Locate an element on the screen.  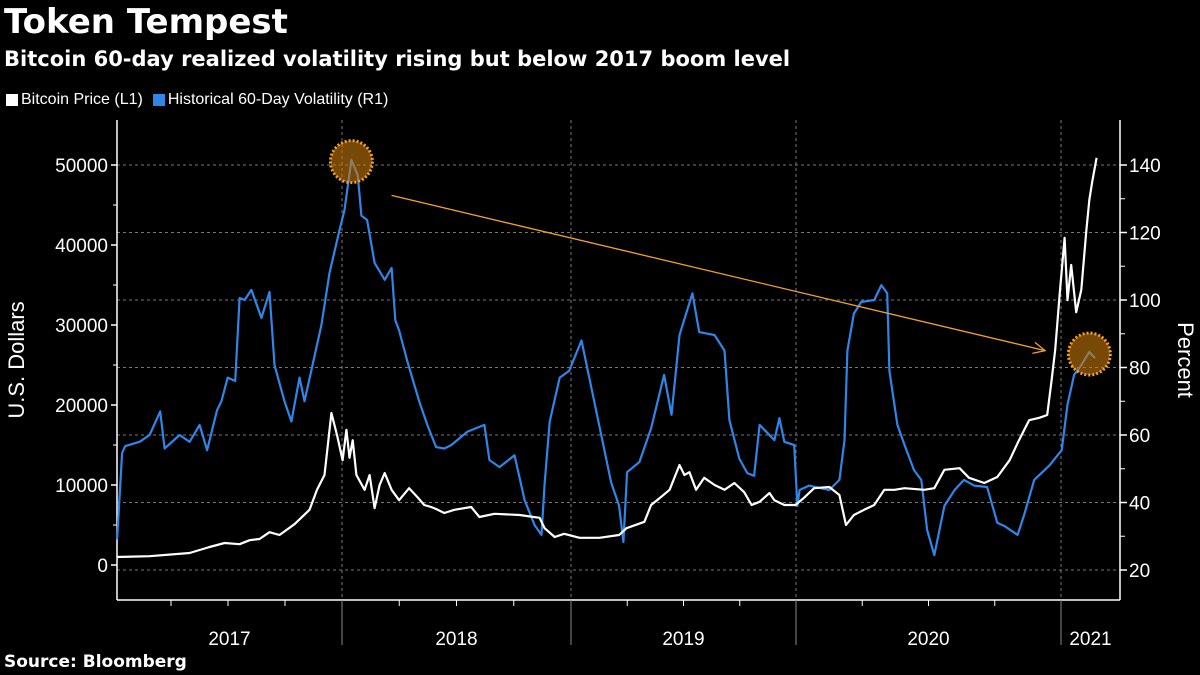
x-tick-label: 2021 is located at coordinates (1090, 639).